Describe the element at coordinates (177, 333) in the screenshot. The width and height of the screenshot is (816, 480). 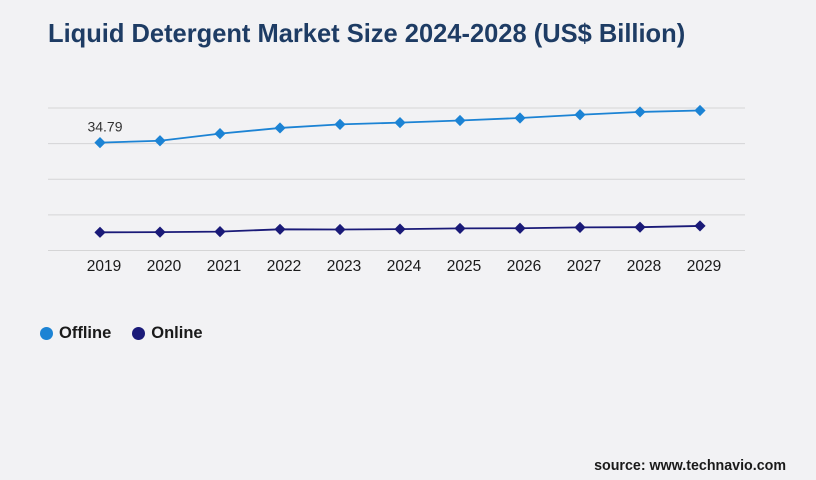
I see `legend-label: Online` at that location.